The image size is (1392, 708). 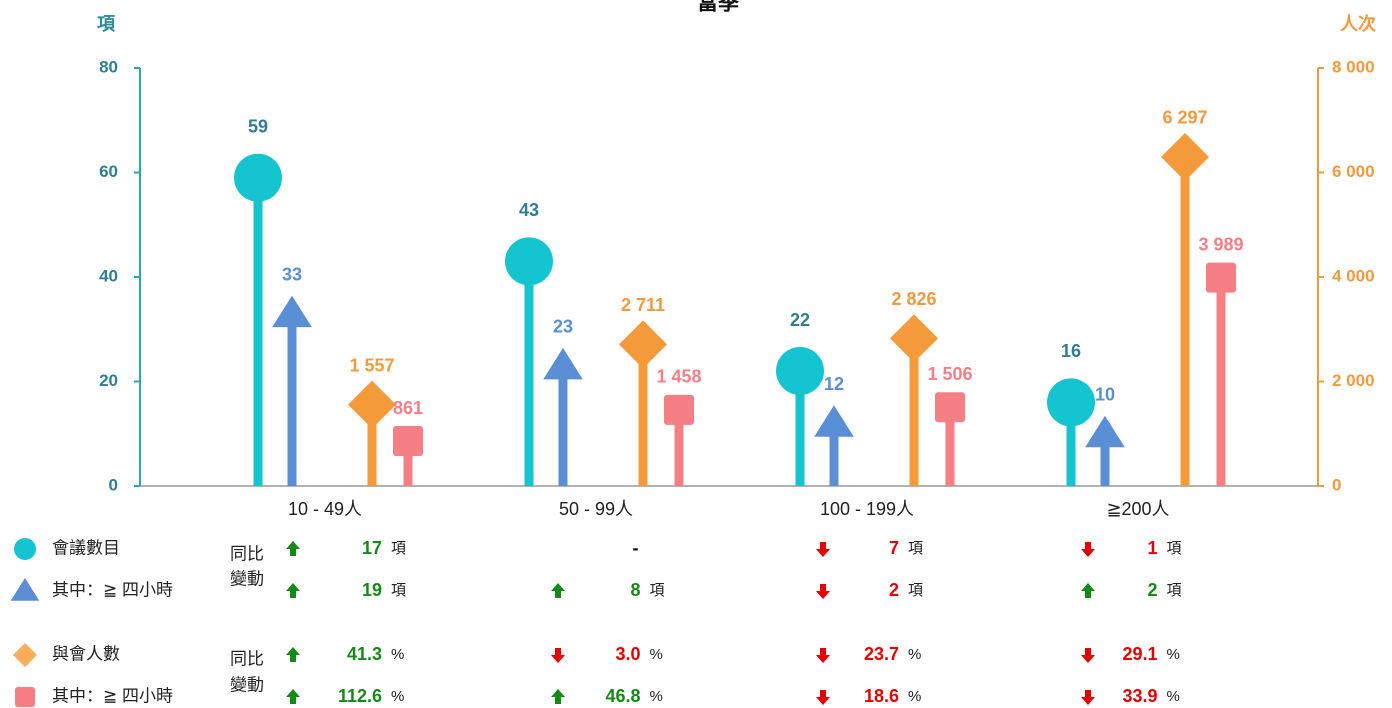 What do you see at coordinates (1353, 171) in the screenshot?
I see `y2-tick-label: 6 000` at bounding box center [1353, 171].